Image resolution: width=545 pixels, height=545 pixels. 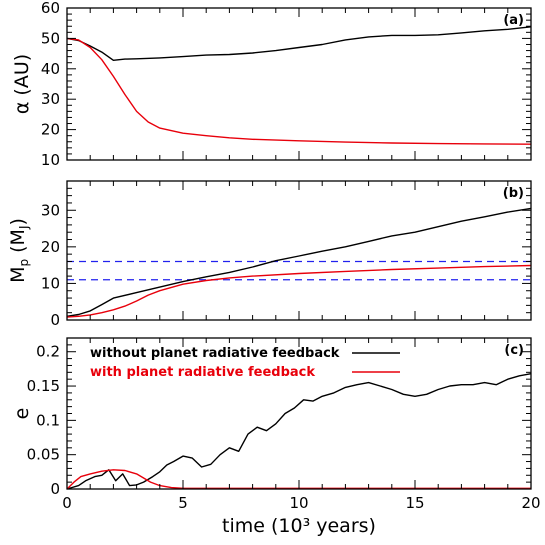 What do you see at coordinates (530, 503) in the screenshot?
I see `x-tick-label: 20` at bounding box center [530, 503].